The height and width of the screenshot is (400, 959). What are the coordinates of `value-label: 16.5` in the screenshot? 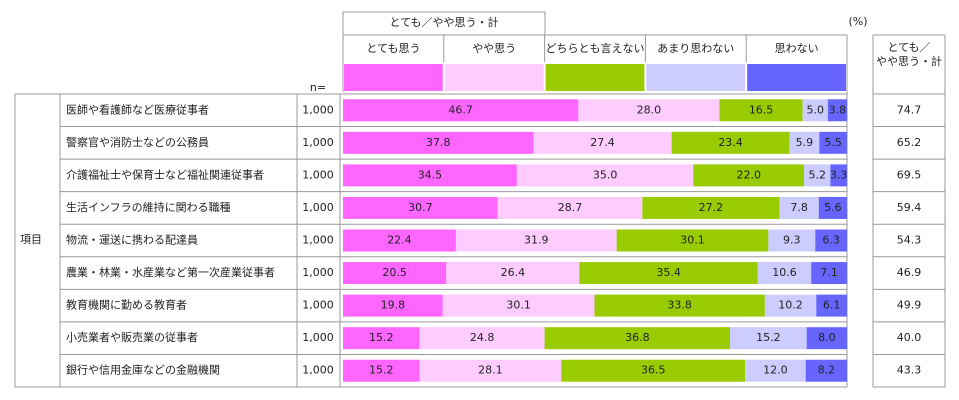 It's located at (761, 109).